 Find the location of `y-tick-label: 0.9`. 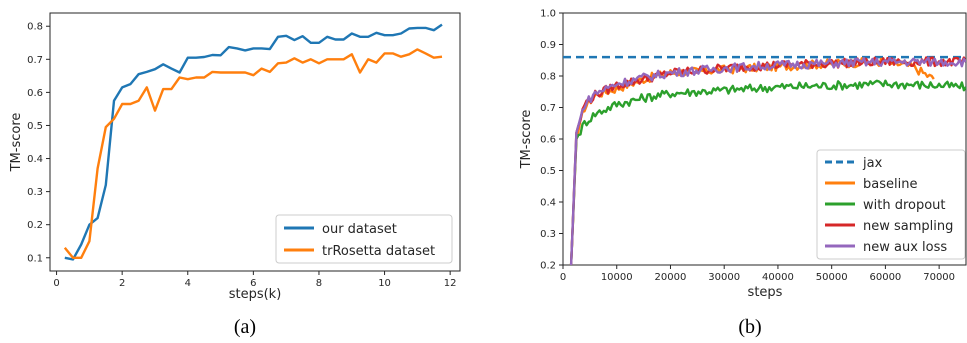

y-tick-label: 0.9 is located at coordinates (548, 45).